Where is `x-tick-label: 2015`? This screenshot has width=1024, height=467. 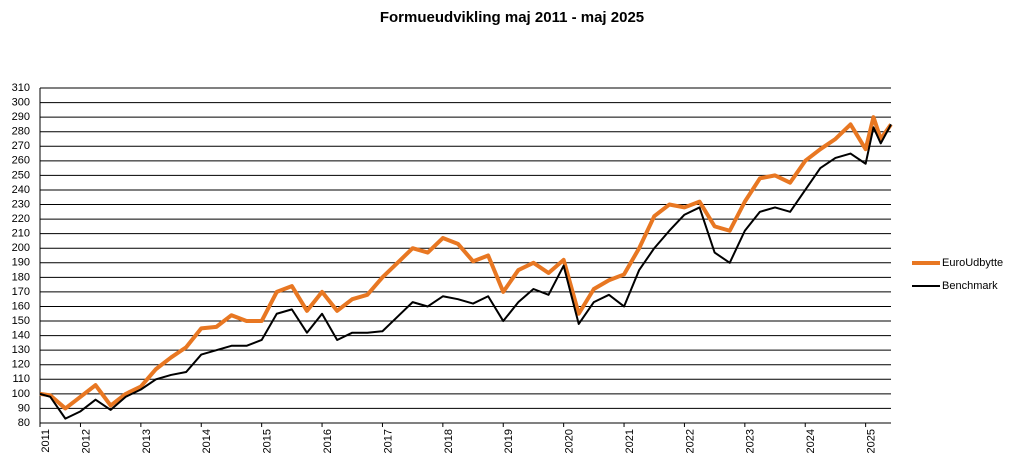
x-tick-label: 2015 is located at coordinates (268, 441).